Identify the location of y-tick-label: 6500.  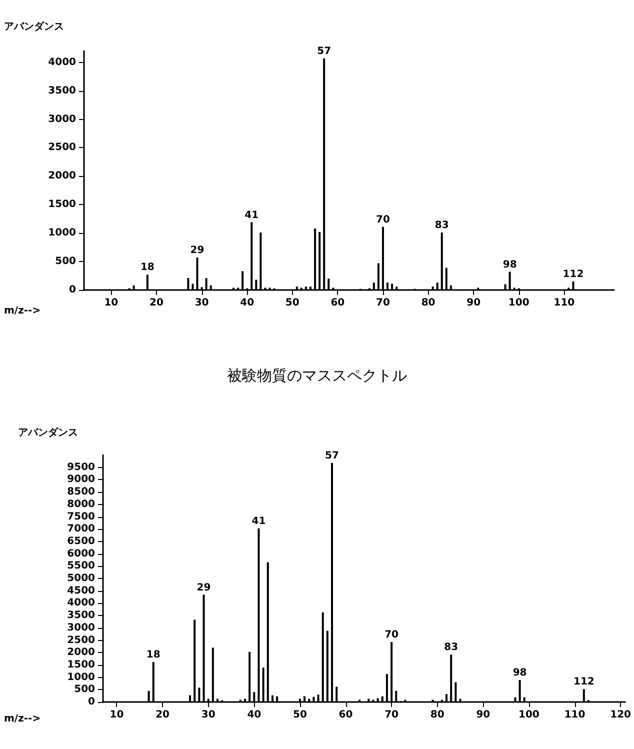
(81, 541).